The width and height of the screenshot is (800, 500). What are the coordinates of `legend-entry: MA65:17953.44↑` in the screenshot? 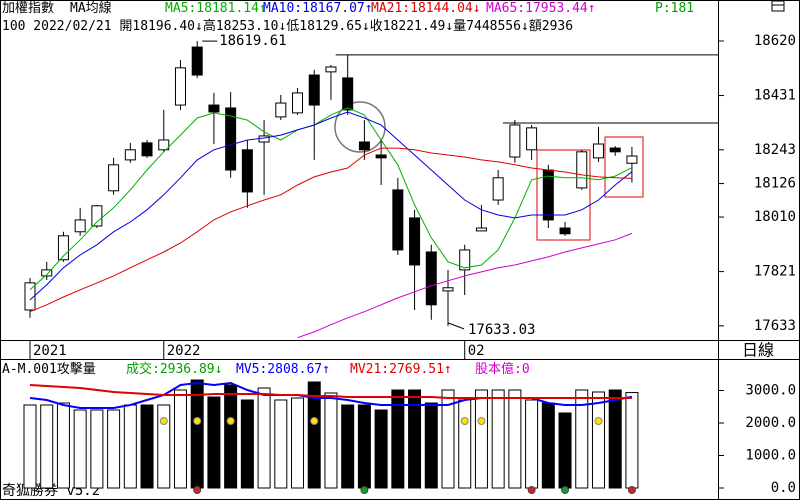 It's located at (541, 8).